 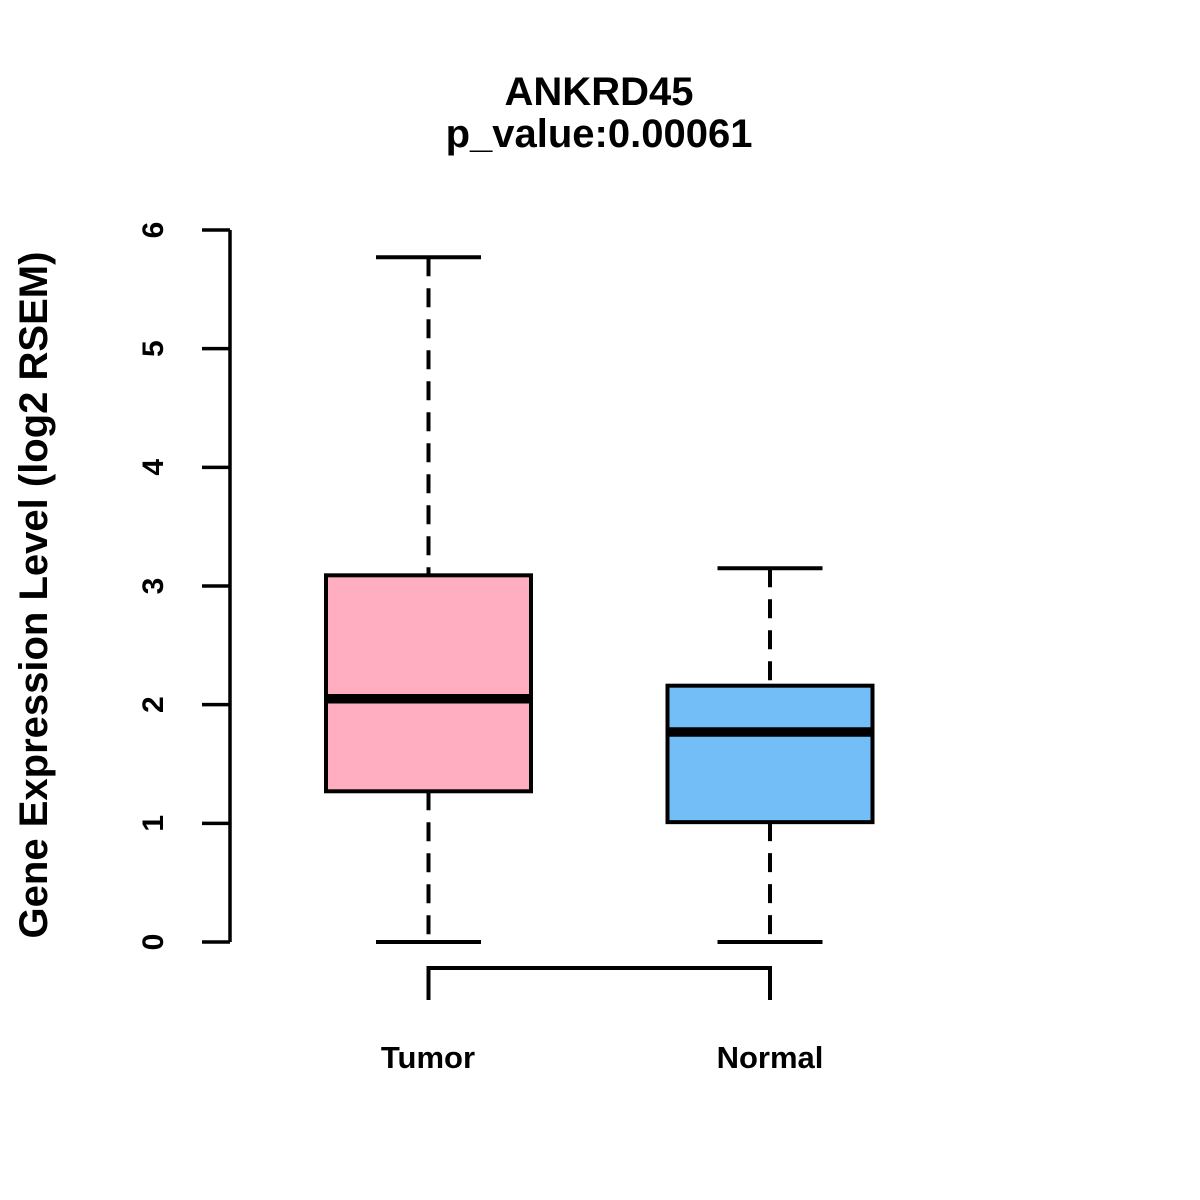 I want to click on chart-title: ANKRD45, so click(x=599, y=92).